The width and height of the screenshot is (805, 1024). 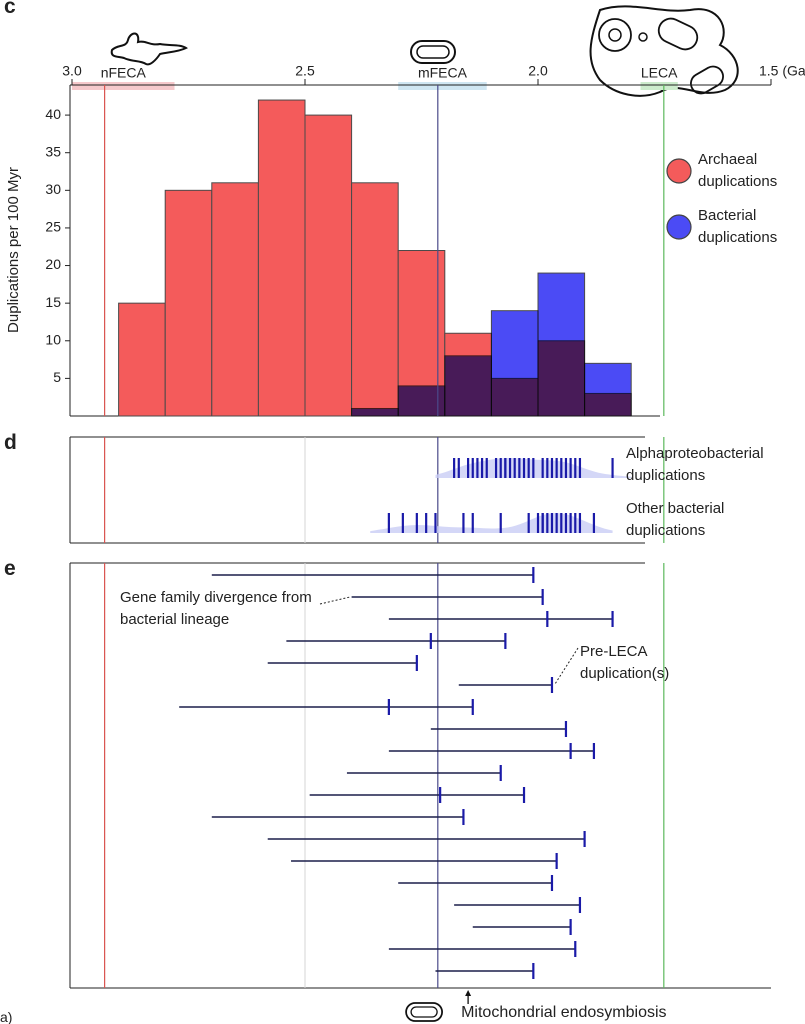 What do you see at coordinates (53, 189) in the screenshot?
I see `y-tick-label: 30` at bounding box center [53, 189].